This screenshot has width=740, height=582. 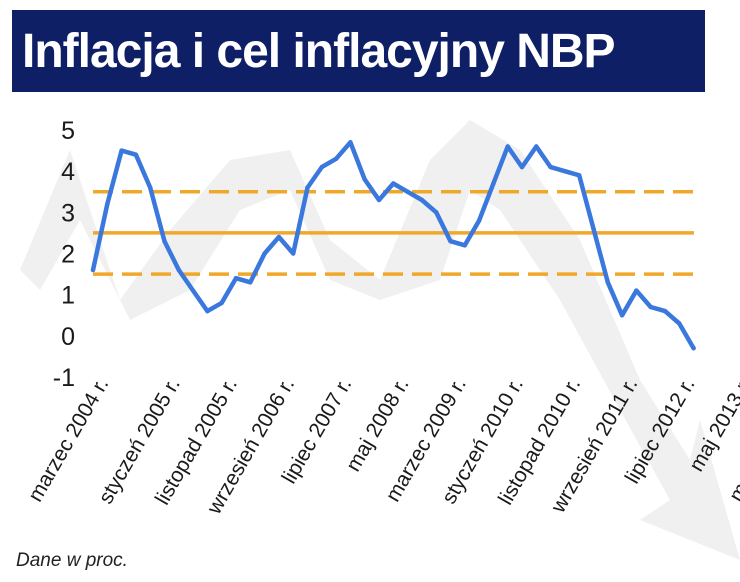 What do you see at coordinates (68, 131) in the screenshot?
I see `y-tick-label: 5` at bounding box center [68, 131].